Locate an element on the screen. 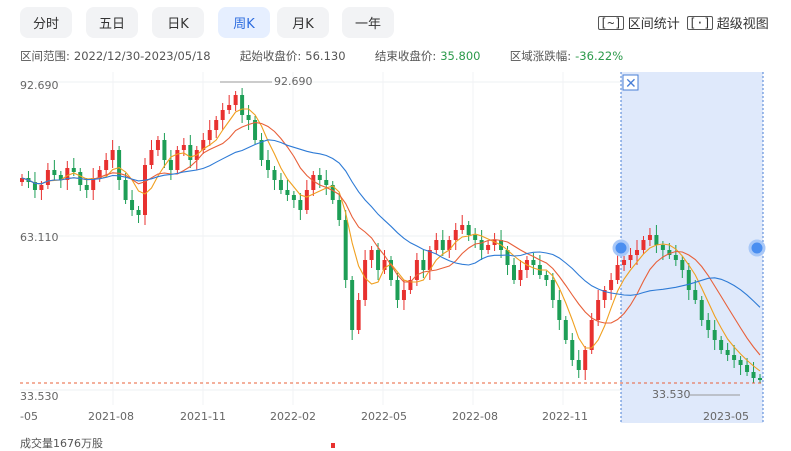  x-tick: 2022-02 is located at coordinates (293, 416).